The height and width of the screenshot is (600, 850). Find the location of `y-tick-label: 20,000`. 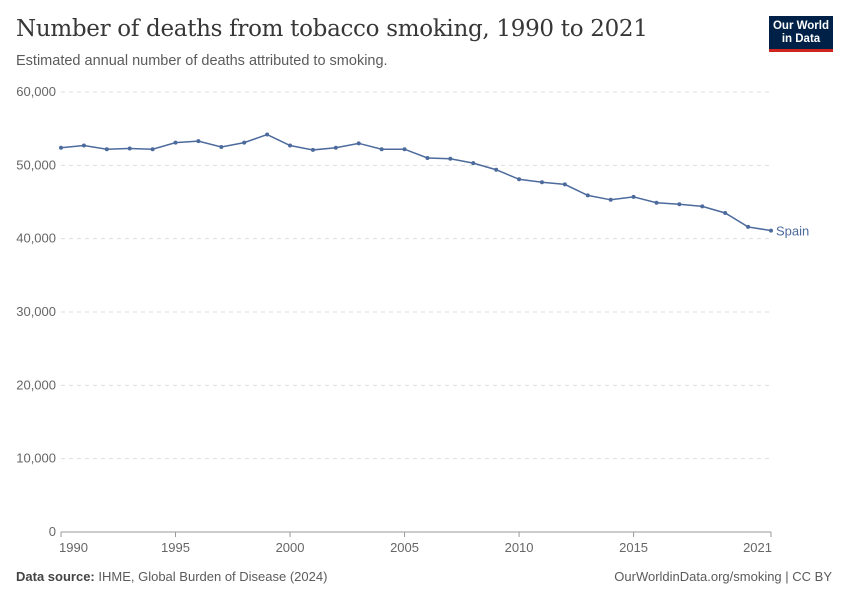

y-tick-label: 20,000 is located at coordinates (36, 384).